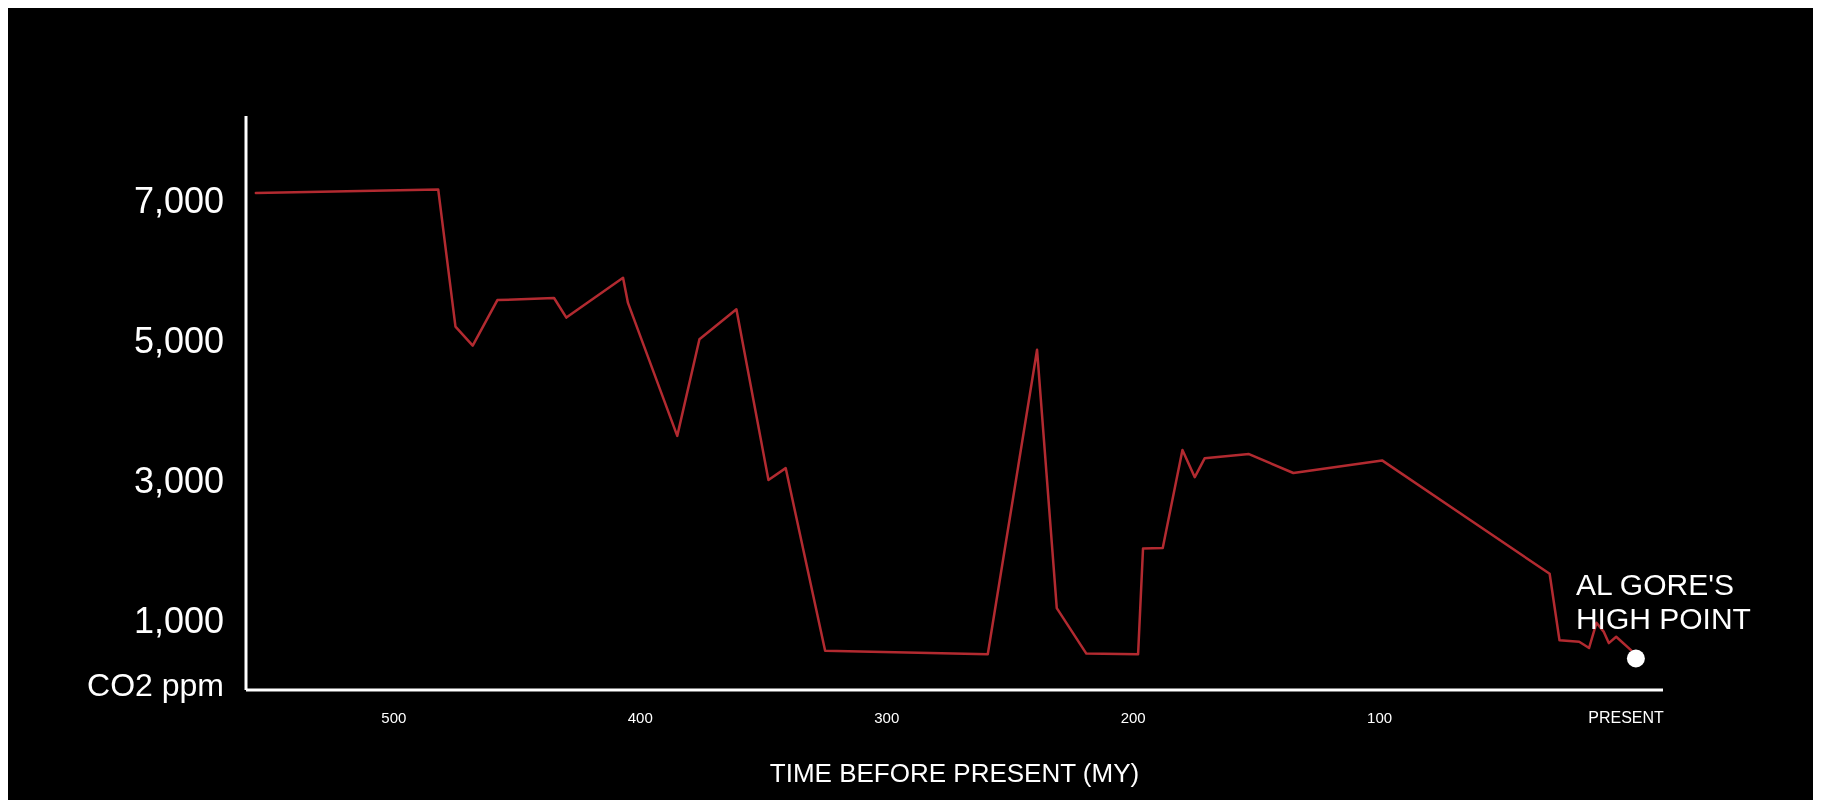 The height and width of the screenshot is (808, 1821). What do you see at coordinates (640, 718) in the screenshot?
I see `x-tick-label: 400` at bounding box center [640, 718].